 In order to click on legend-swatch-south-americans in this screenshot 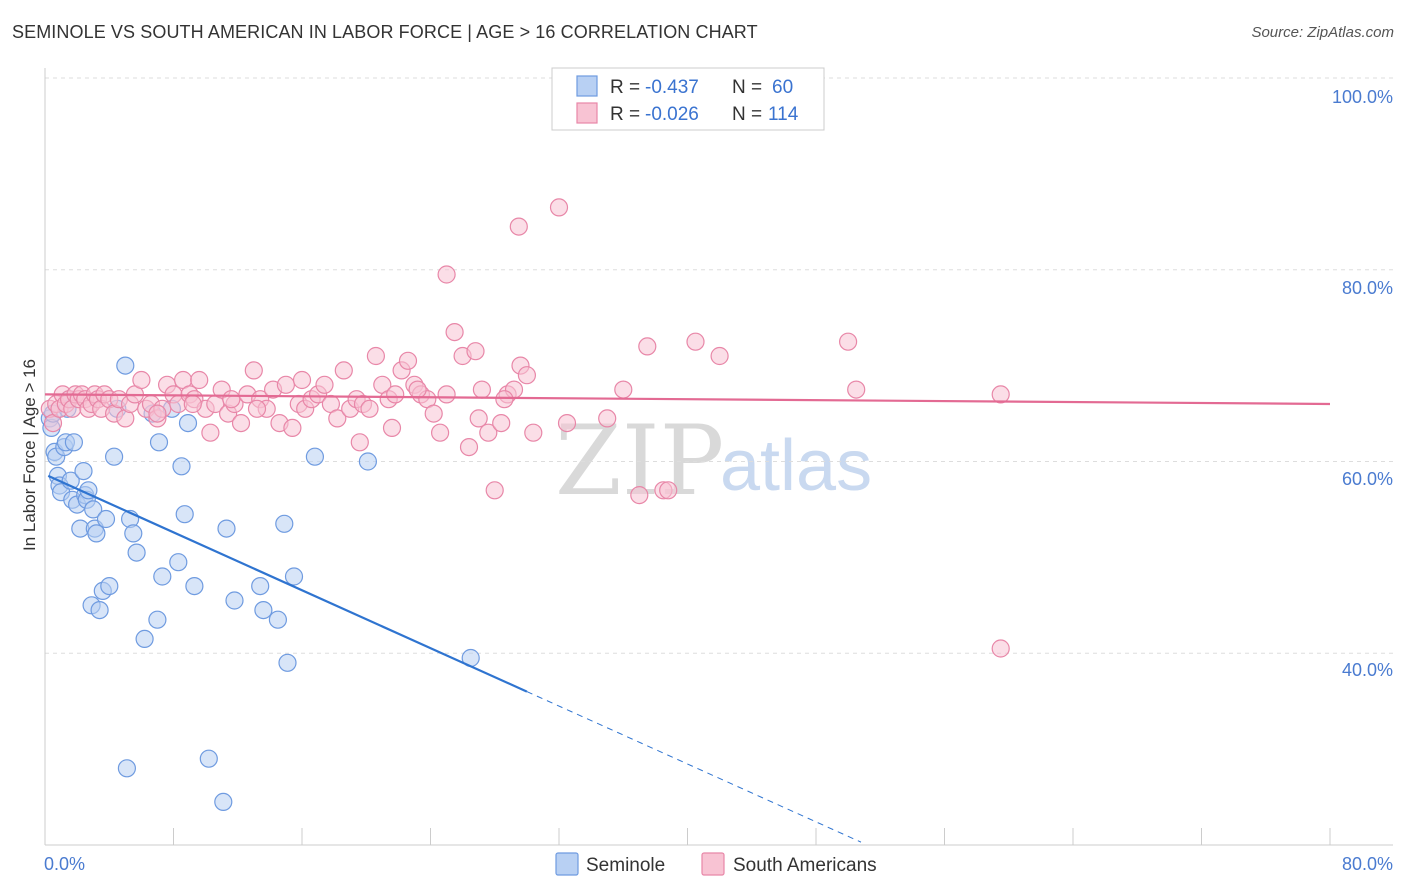, I will do `click(587, 113)`.